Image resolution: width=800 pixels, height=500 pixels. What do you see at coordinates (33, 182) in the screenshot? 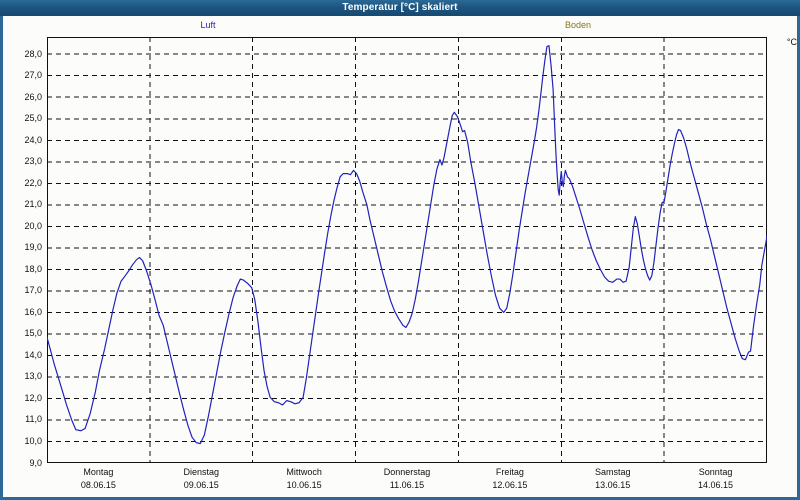
I see `y-axis-tick-label: 22,0` at bounding box center [33, 182].